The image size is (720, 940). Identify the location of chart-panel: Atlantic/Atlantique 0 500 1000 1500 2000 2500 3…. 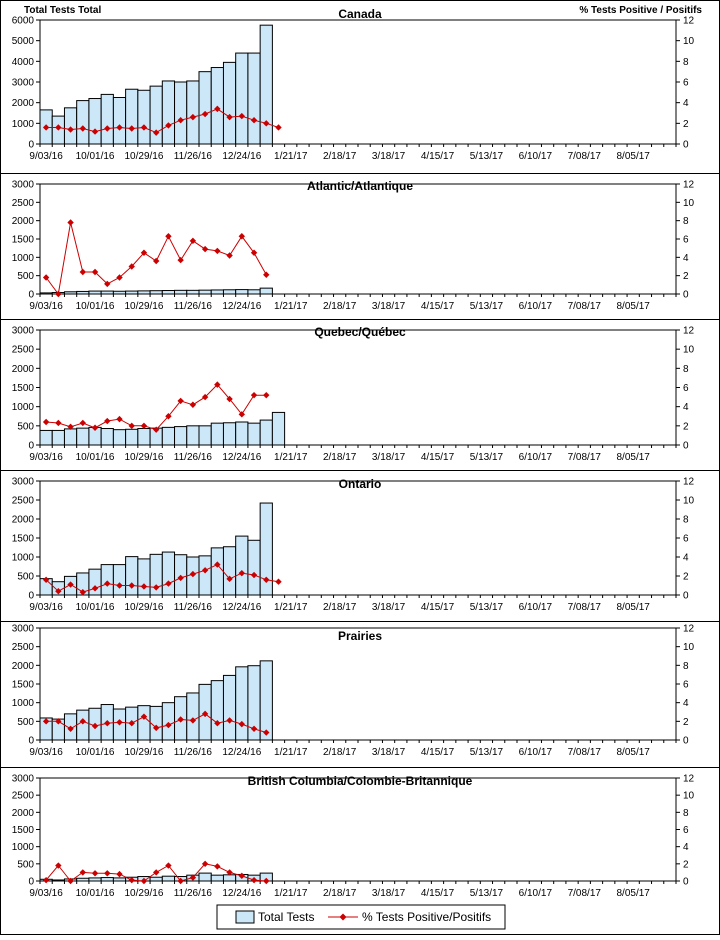
(353, 245).